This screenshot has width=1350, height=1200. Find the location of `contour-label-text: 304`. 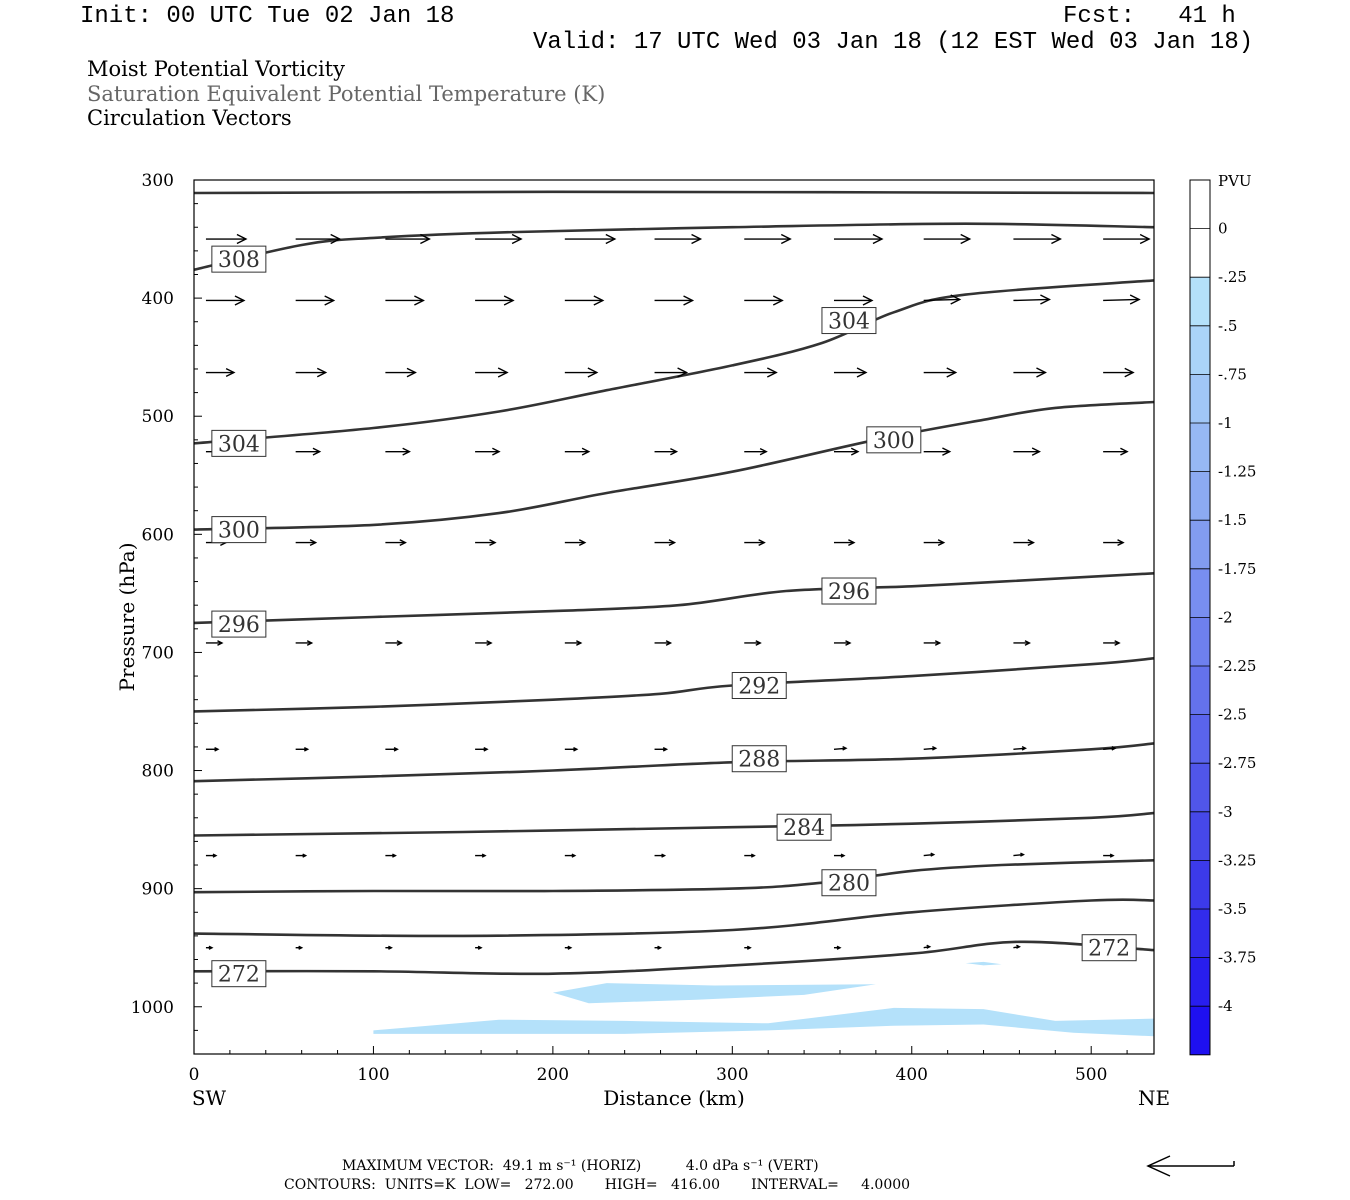

contour-label-text: 304 is located at coordinates (239, 444).